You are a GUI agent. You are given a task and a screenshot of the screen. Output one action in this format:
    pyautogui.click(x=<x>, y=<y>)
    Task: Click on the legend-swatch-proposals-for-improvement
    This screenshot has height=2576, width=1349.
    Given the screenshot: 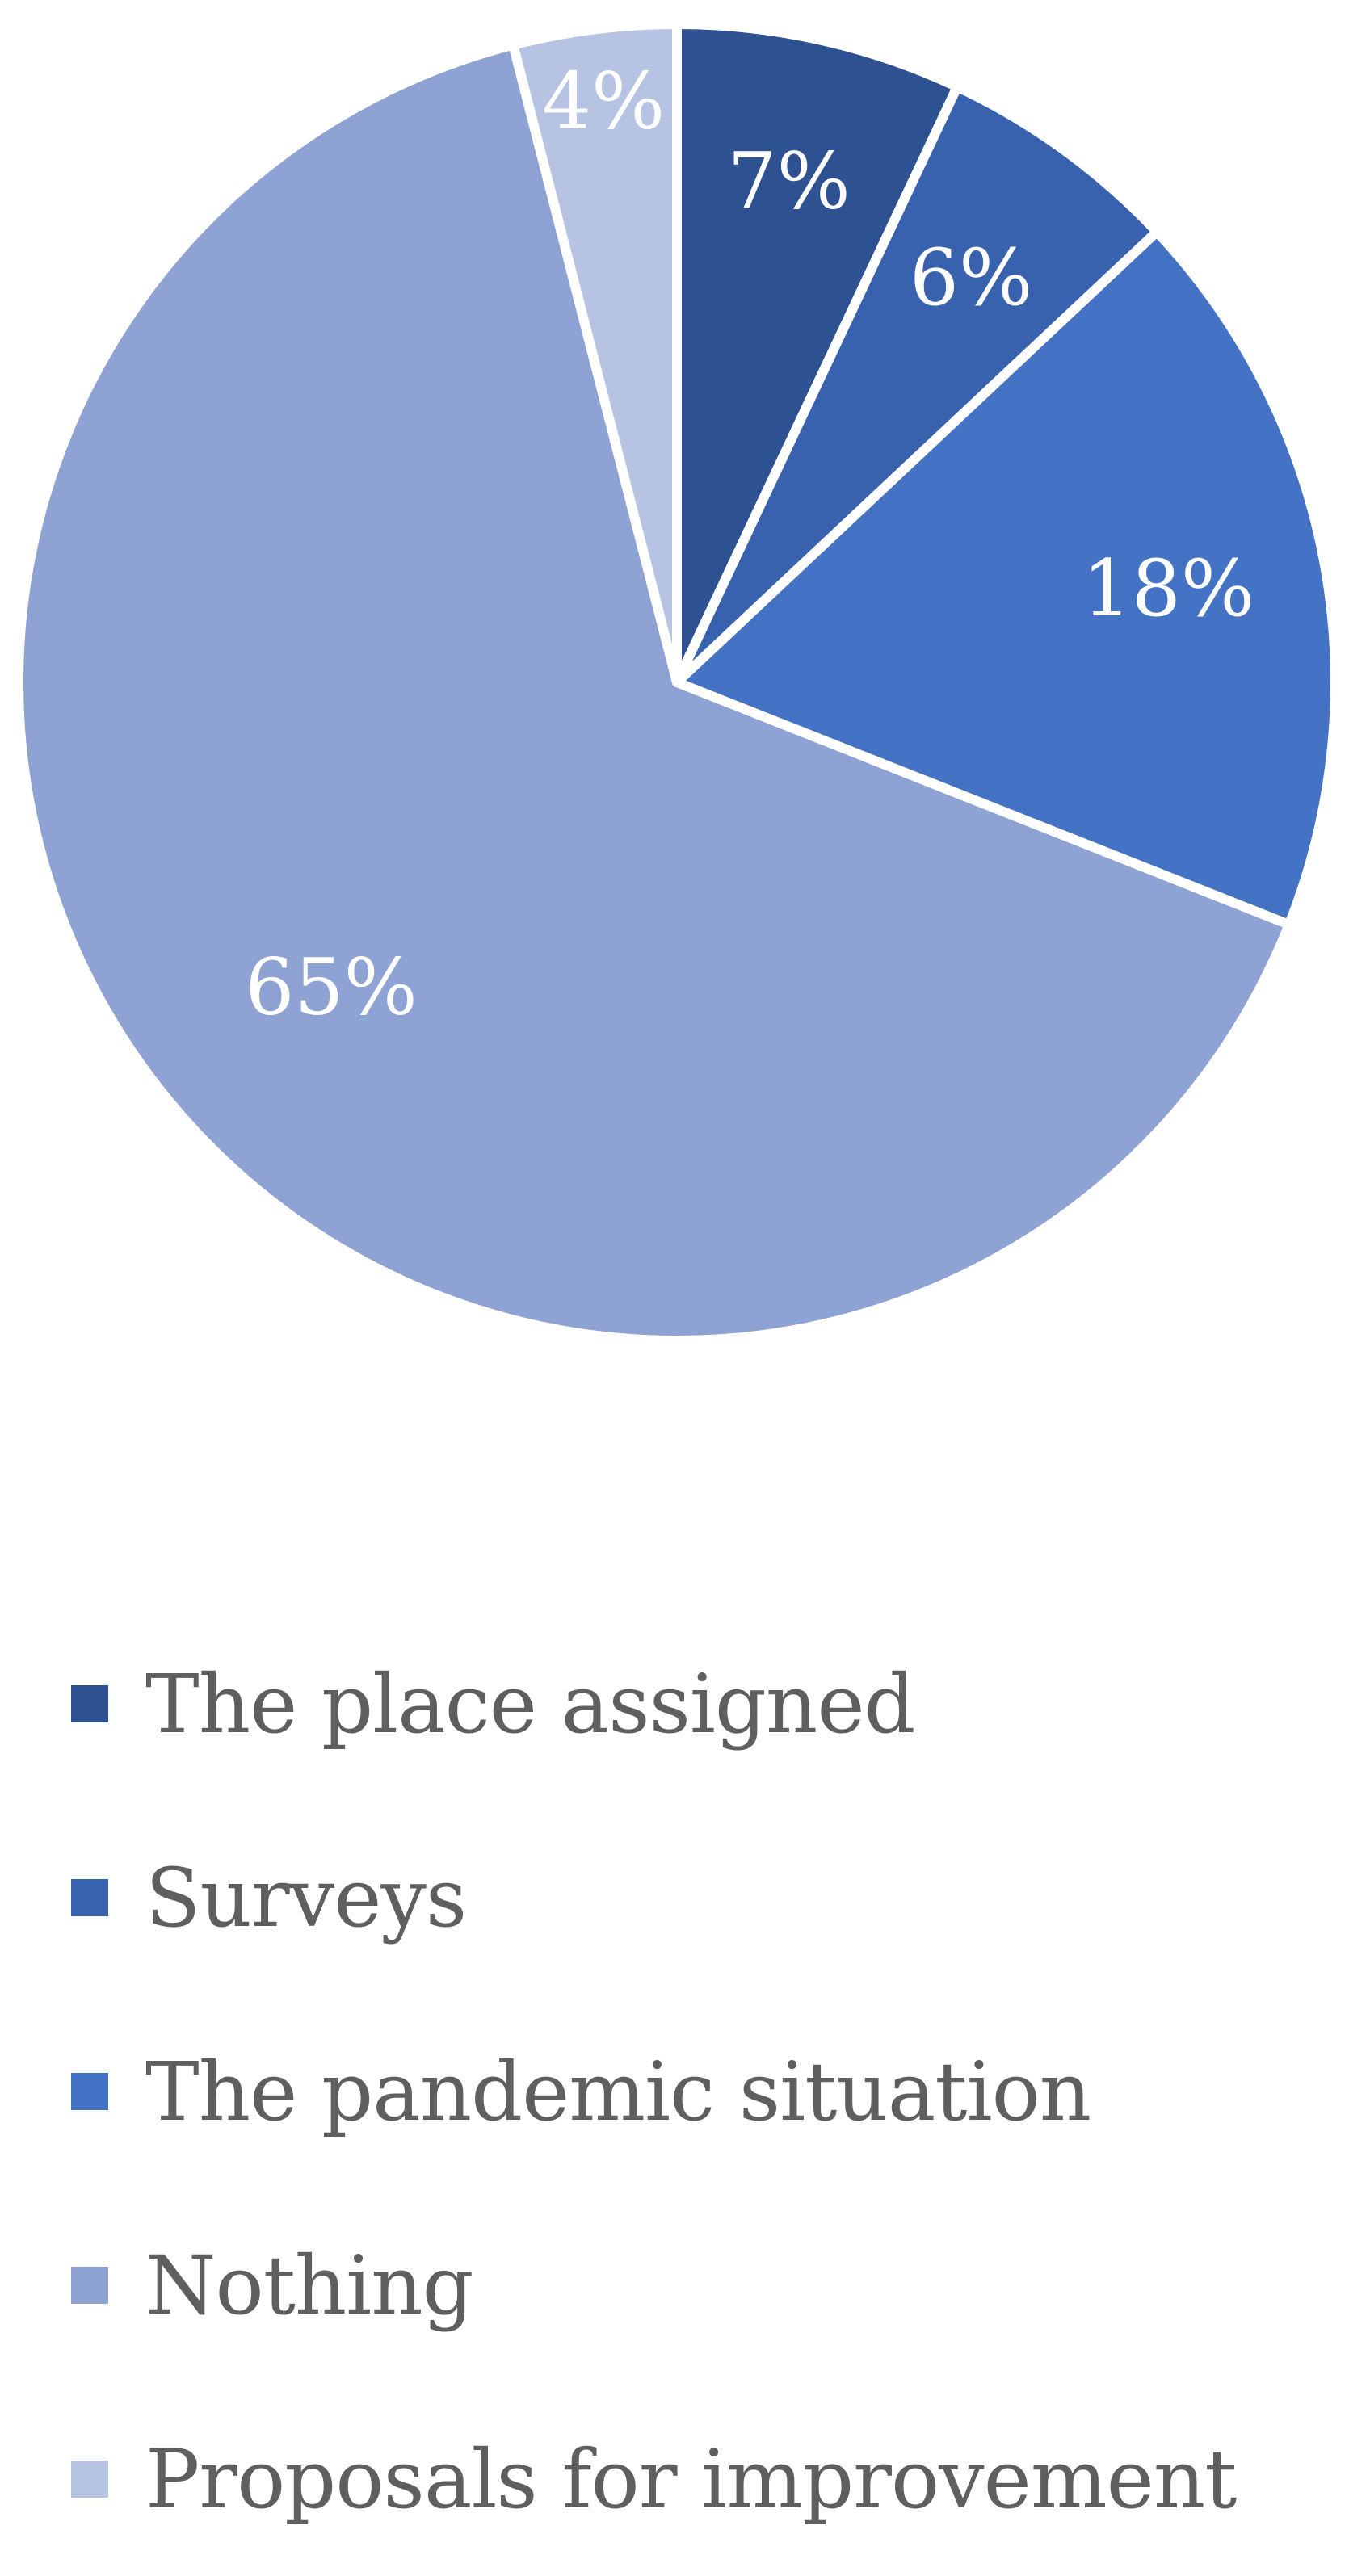 What is the action you would take?
    pyautogui.click(x=89, y=2480)
    